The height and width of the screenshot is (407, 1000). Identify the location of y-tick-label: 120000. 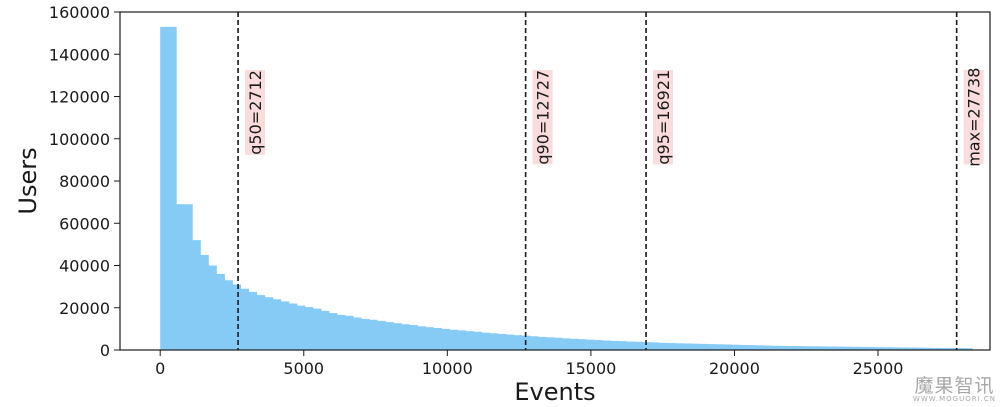
(79, 97).